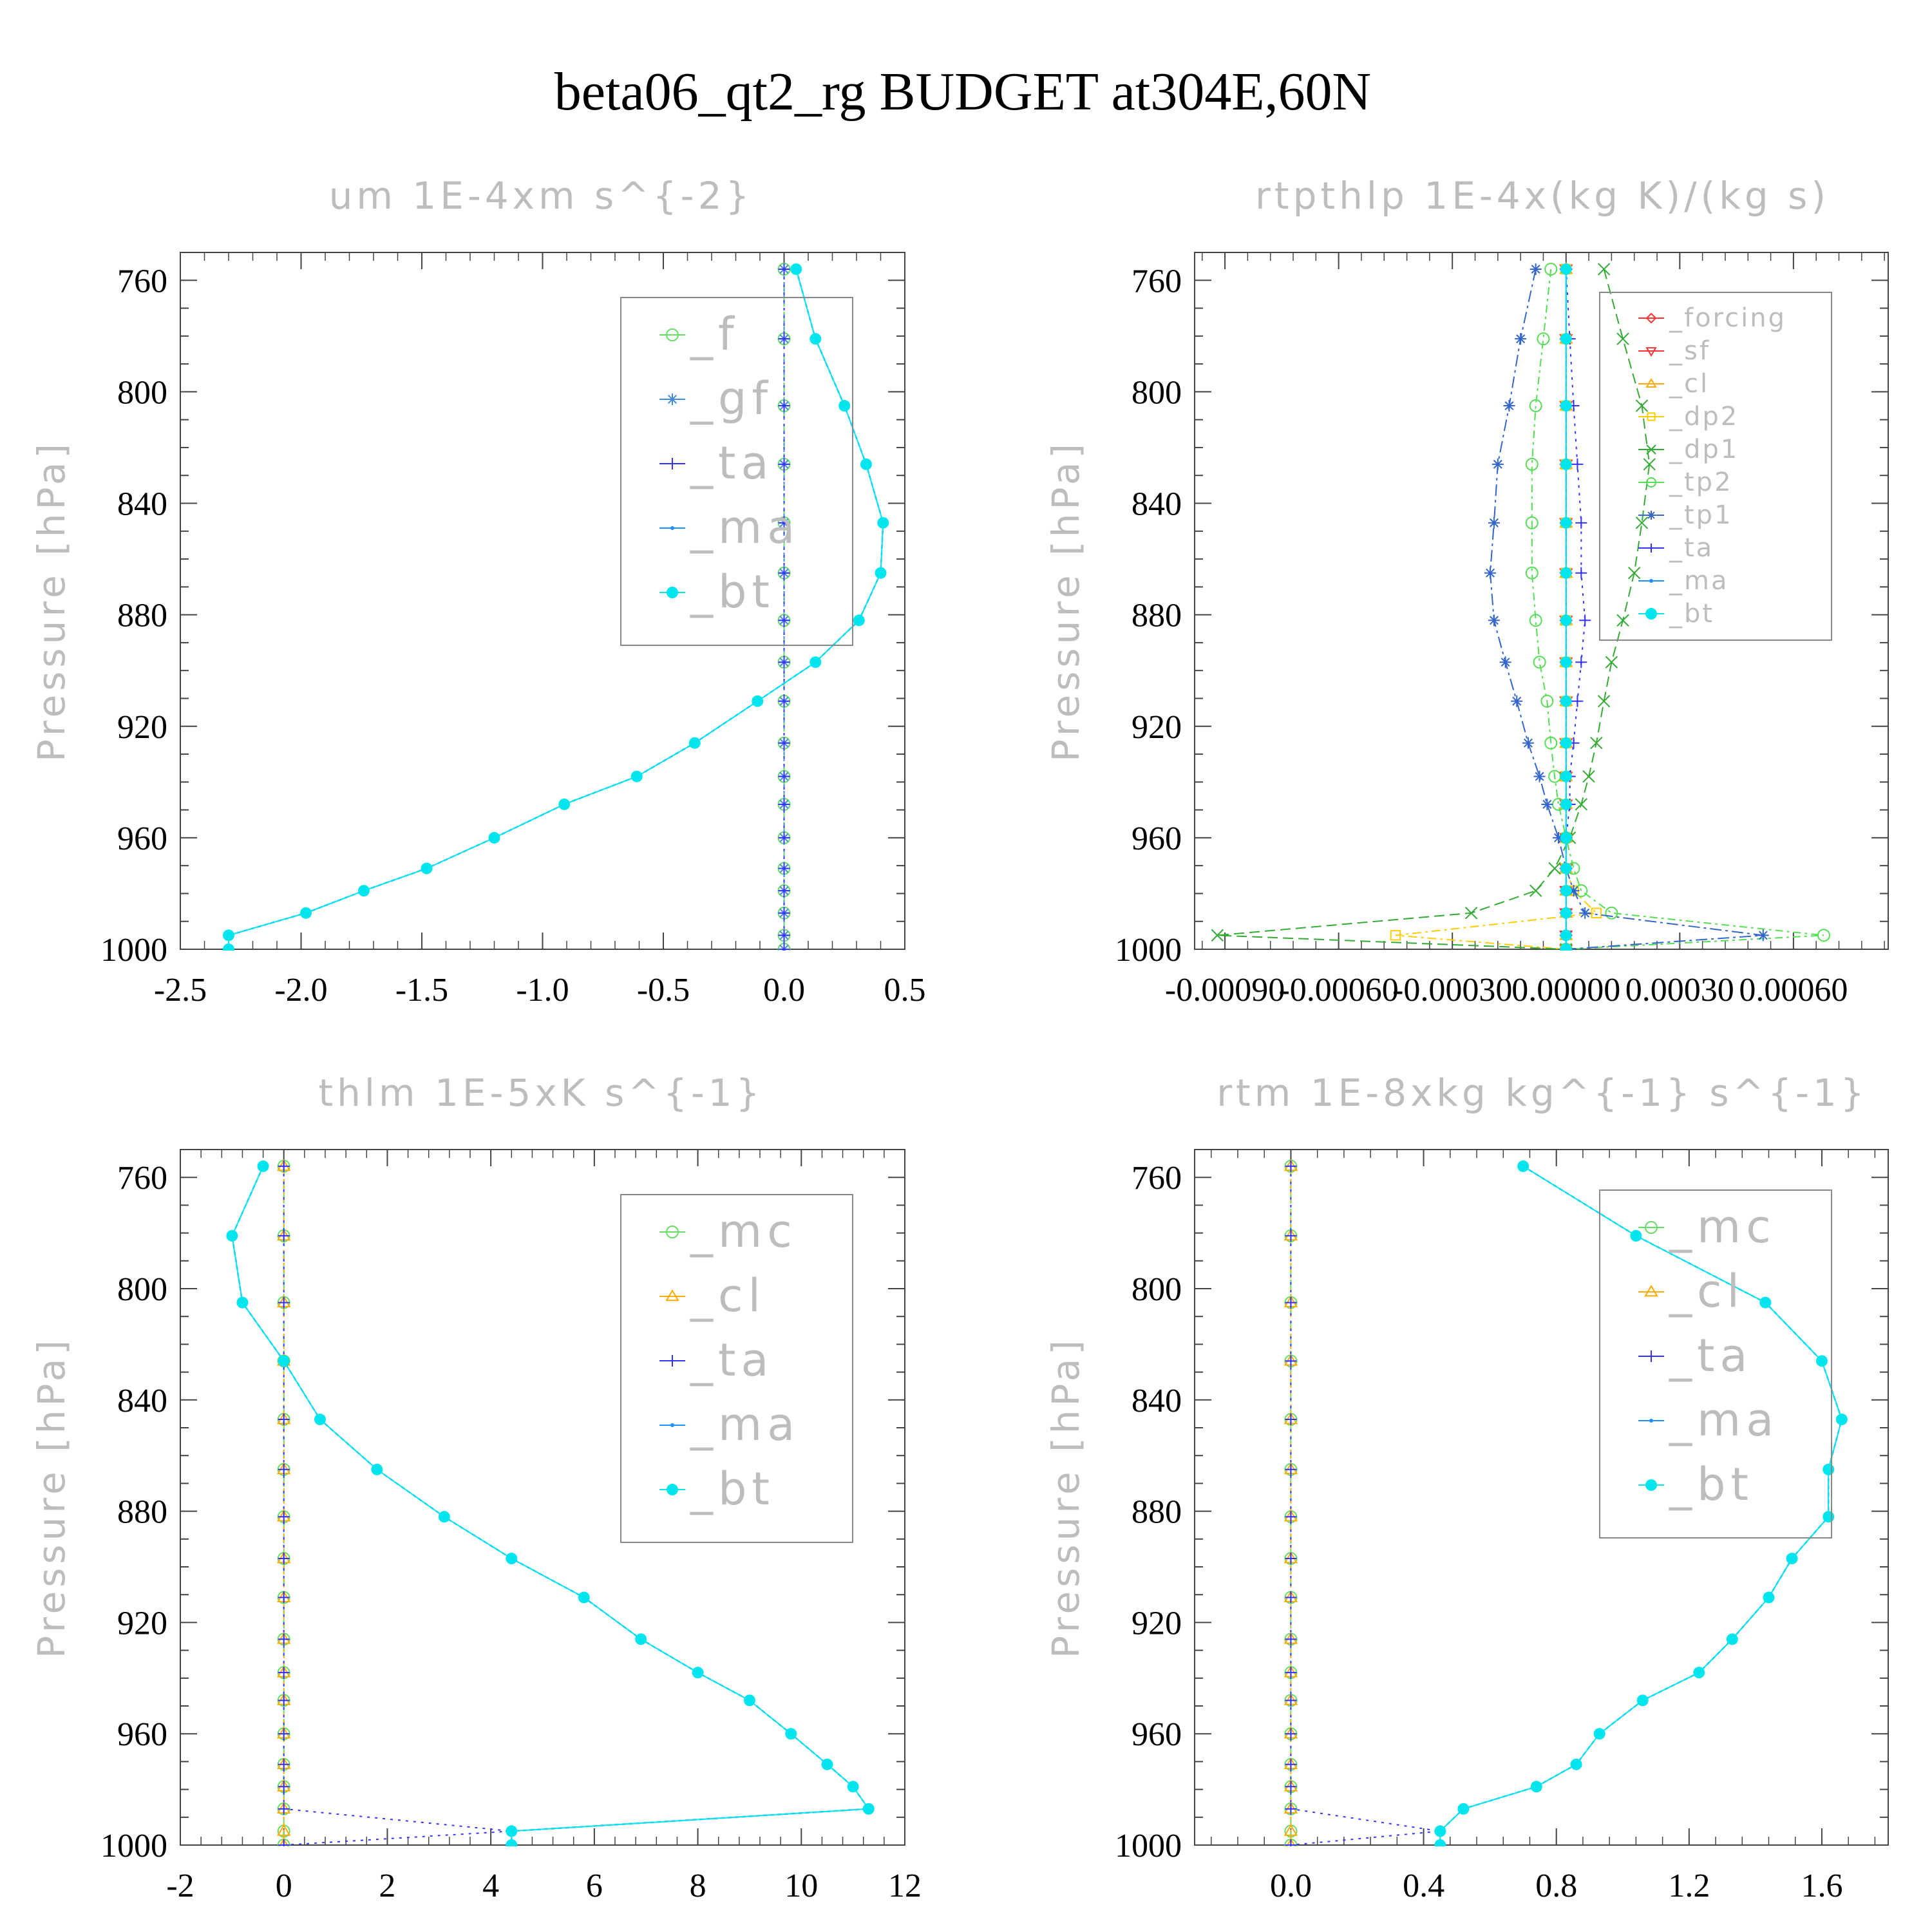  What do you see at coordinates (1701, 482) in the screenshot?
I see `legend-label: _tp2` at bounding box center [1701, 482].